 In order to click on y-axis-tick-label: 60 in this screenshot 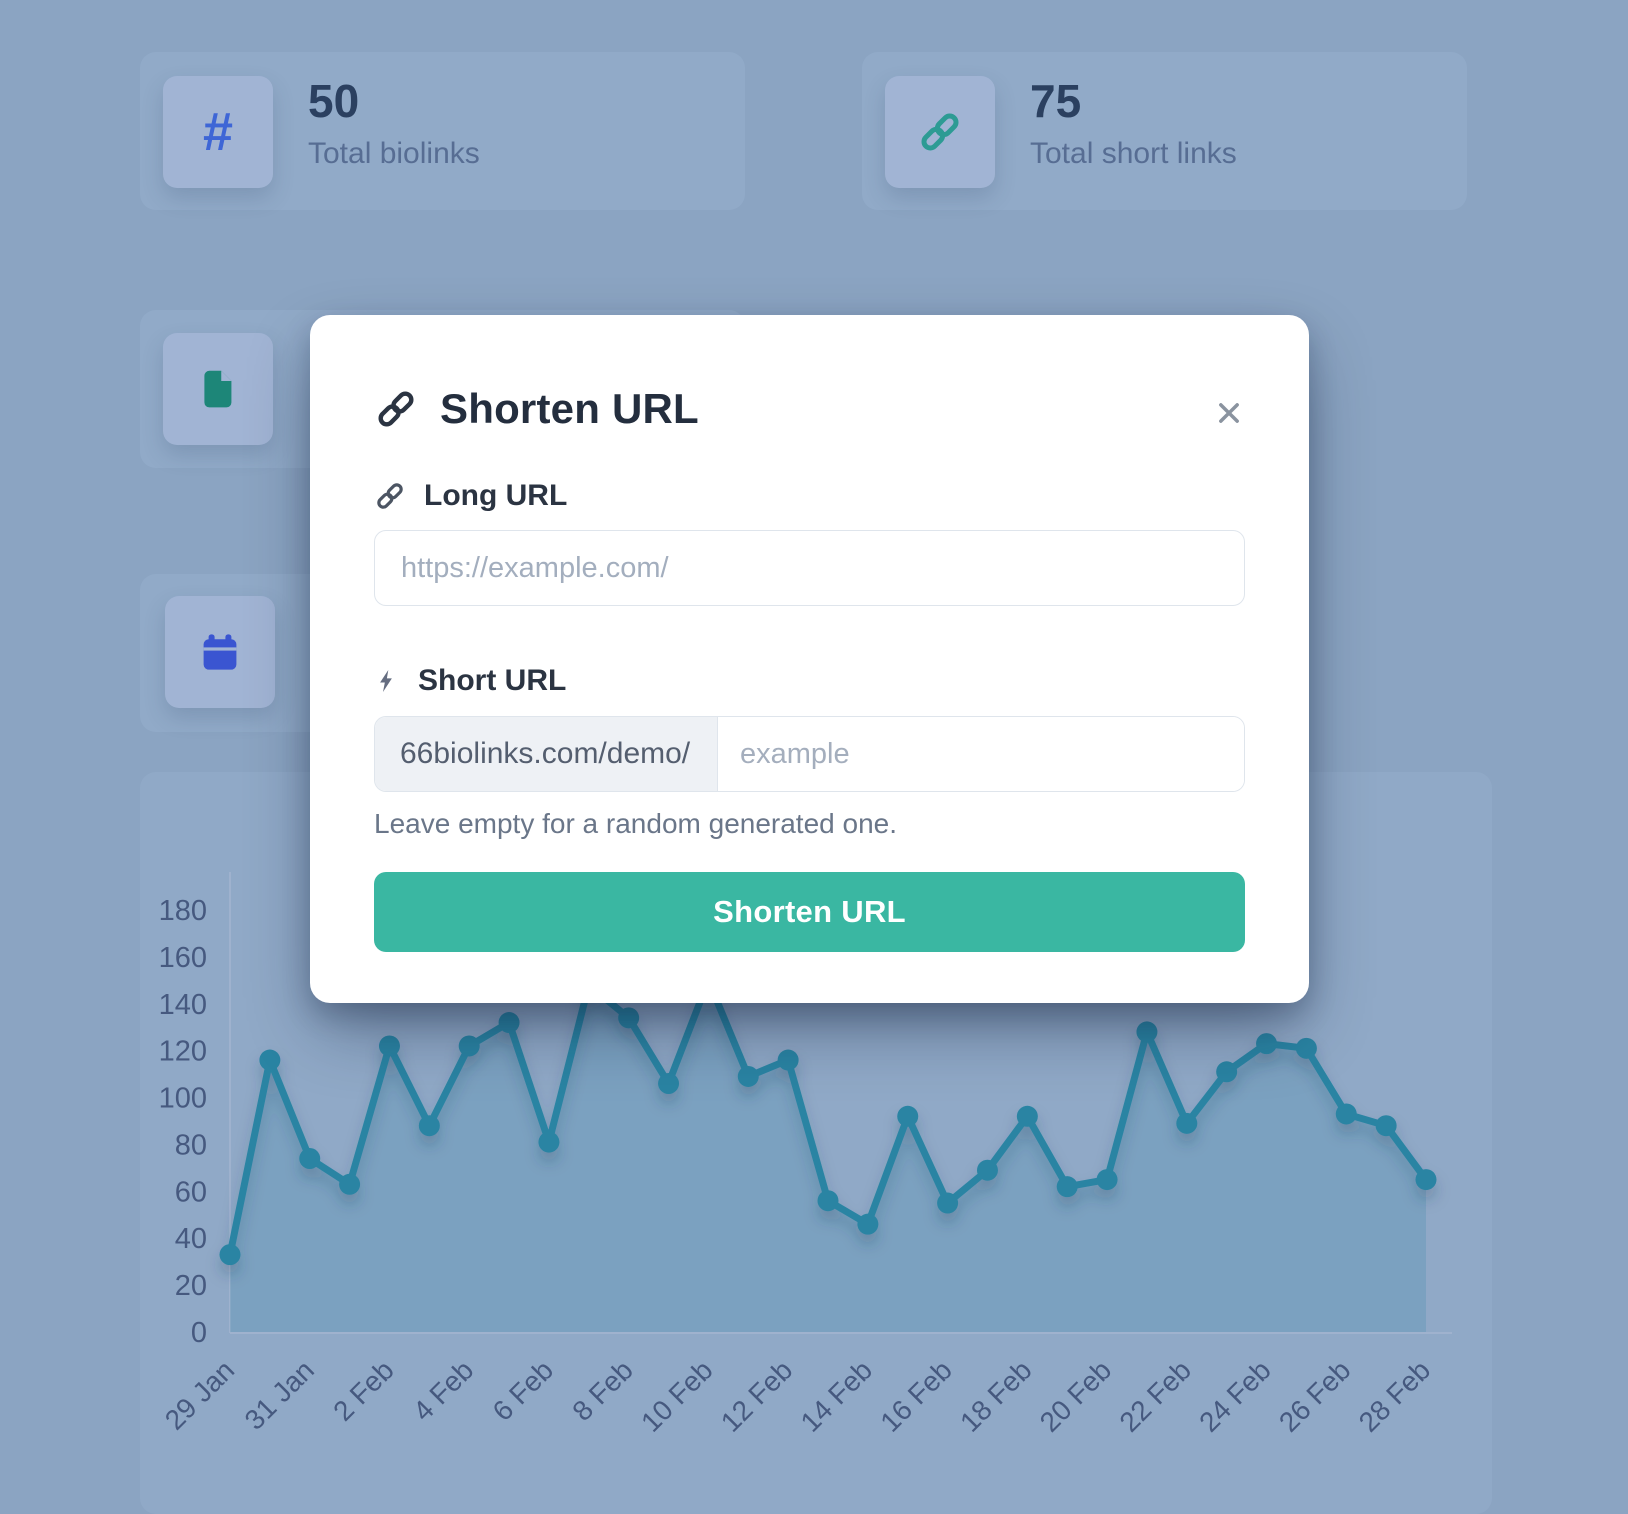, I will do `click(191, 1192)`.